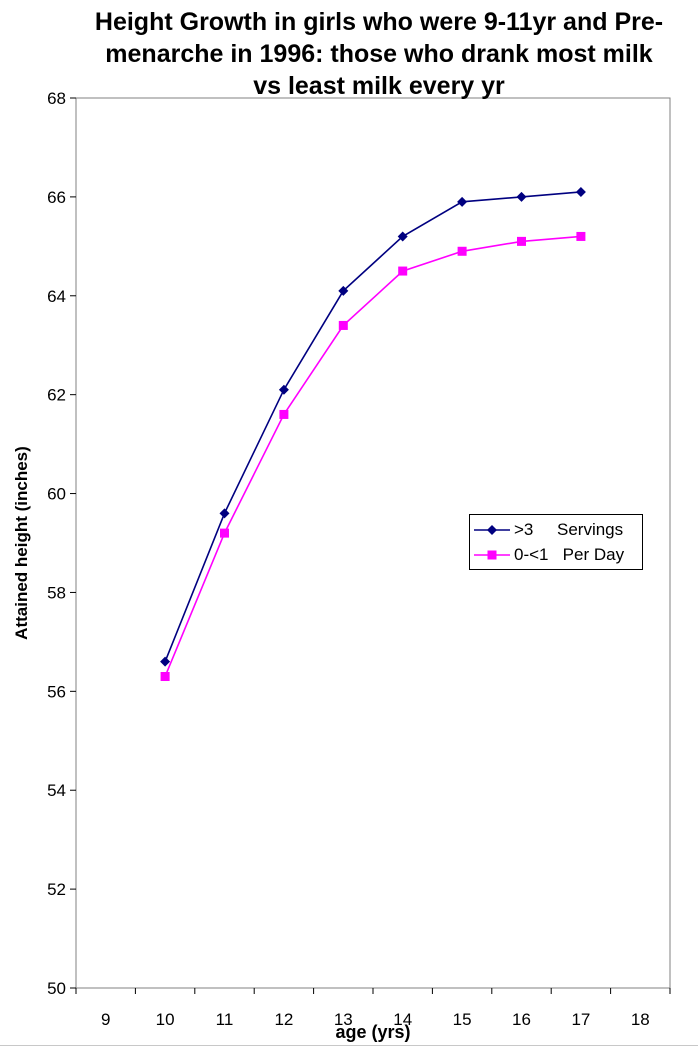 The width and height of the screenshot is (698, 1049). What do you see at coordinates (61, 543) in the screenshot?
I see `y-axis: 50 52 54 56 58 60 62 64 66 68` at bounding box center [61, 543].